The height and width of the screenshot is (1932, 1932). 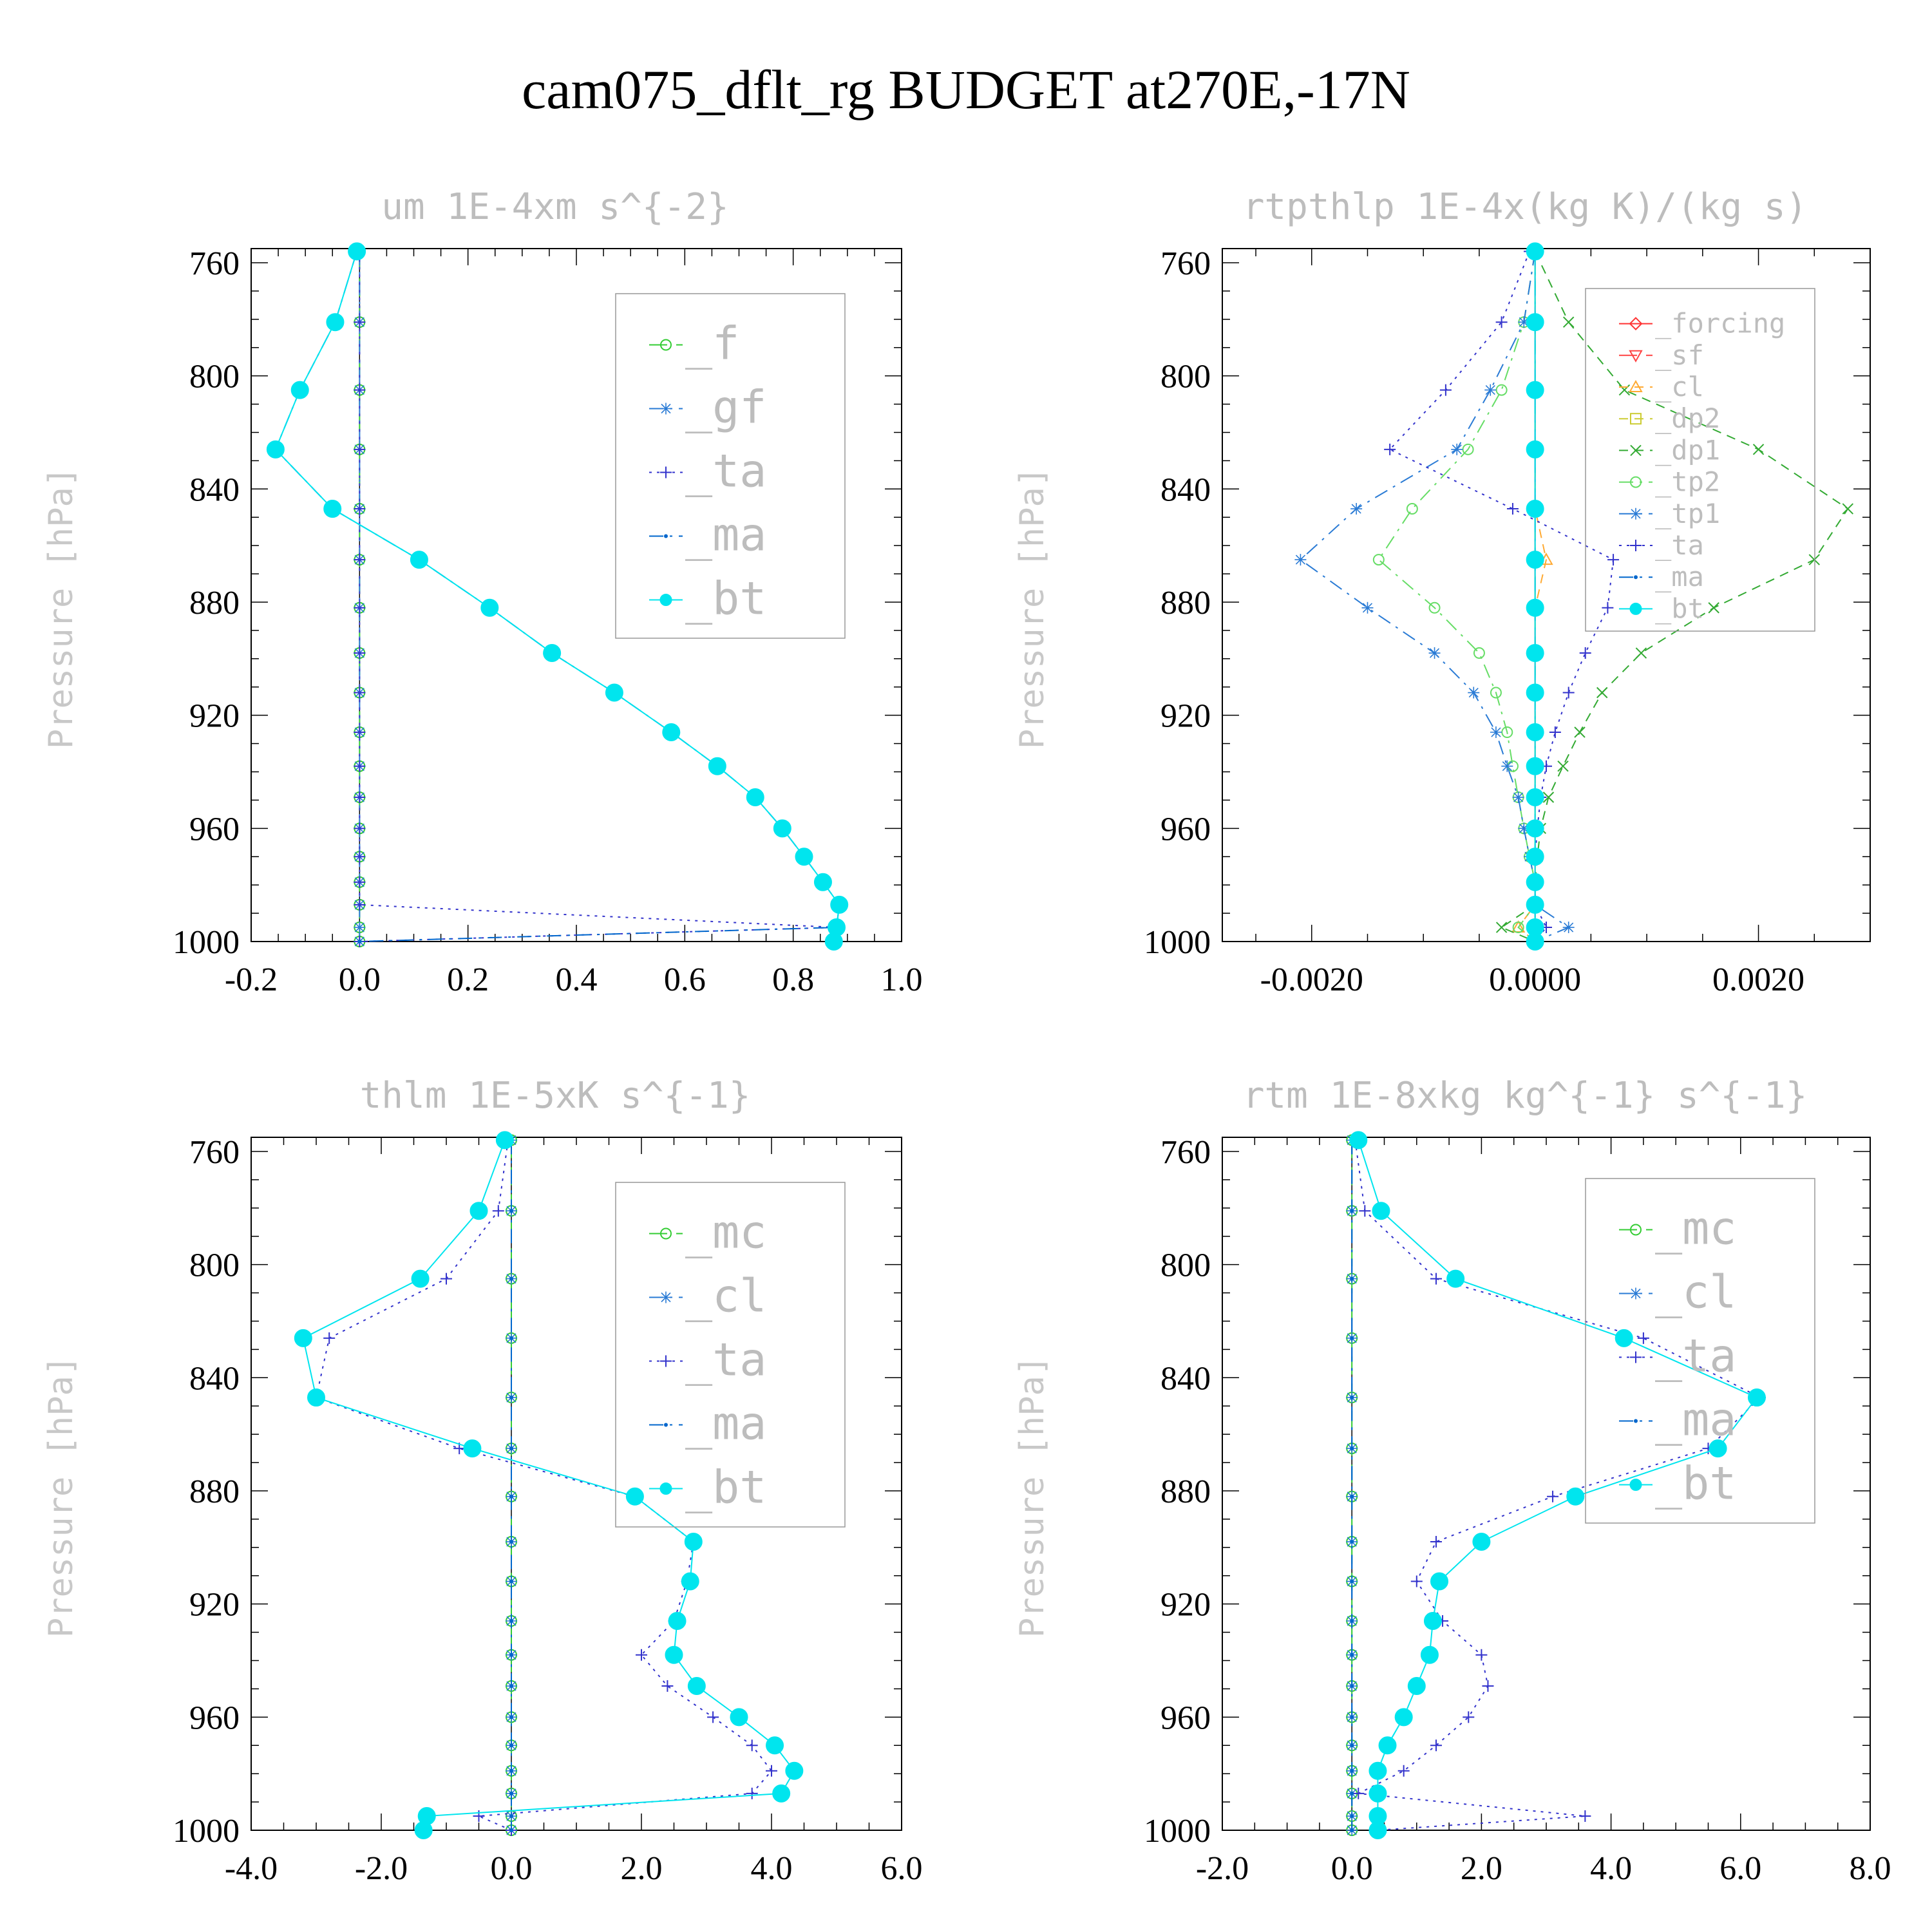 What do you see at coordinates (902, 1869) in the screenshot?
I see `x-tick-label: 6.0` at bounding box center [902, 1869].